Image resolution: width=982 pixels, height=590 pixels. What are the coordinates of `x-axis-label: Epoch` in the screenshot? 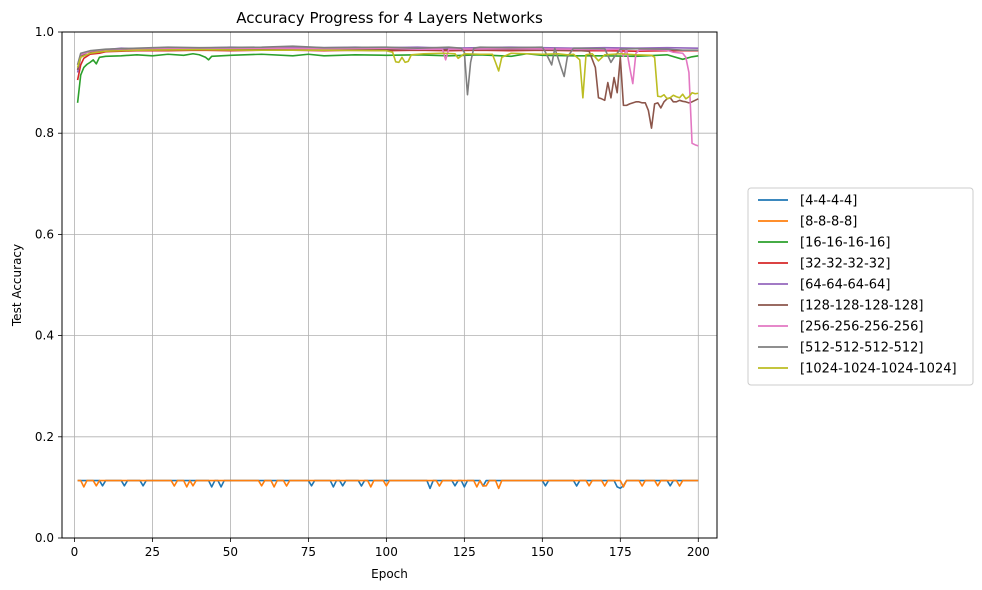 It's located at (389, 574).